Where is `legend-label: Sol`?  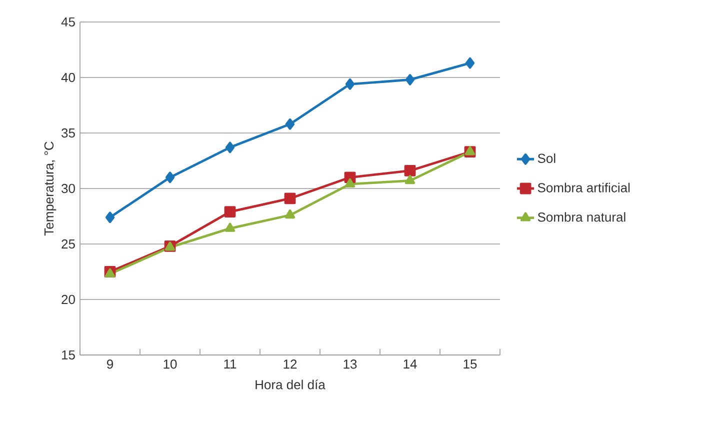
legend-label: Sol is located at coordinates (547, 158).